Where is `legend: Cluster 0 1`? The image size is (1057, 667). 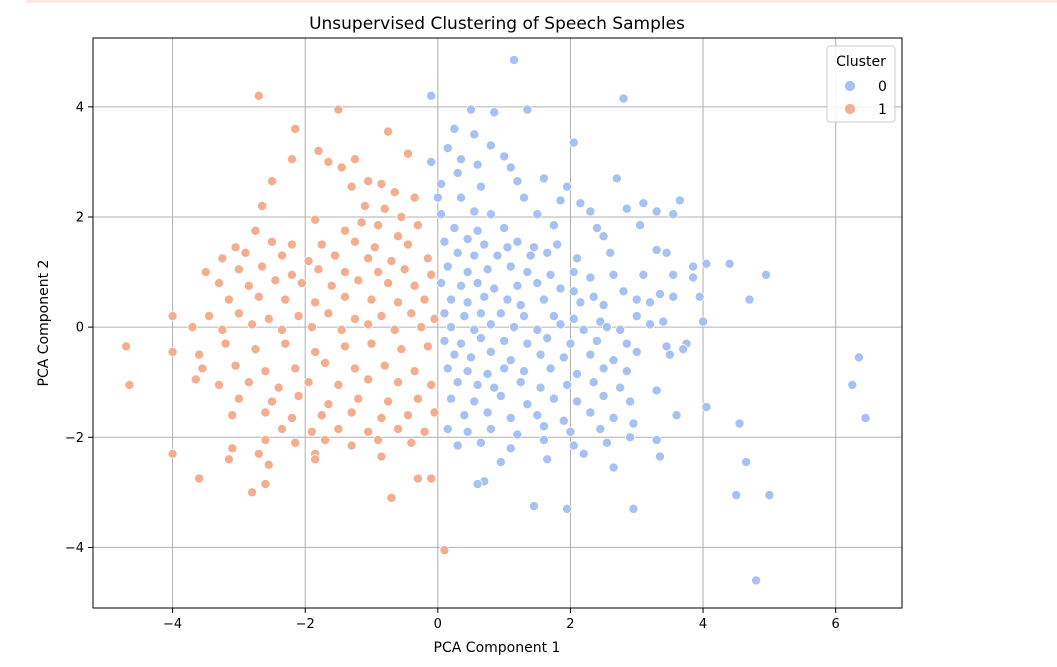 legend: Cluster 0 1 is located at coordinates (861, 84).